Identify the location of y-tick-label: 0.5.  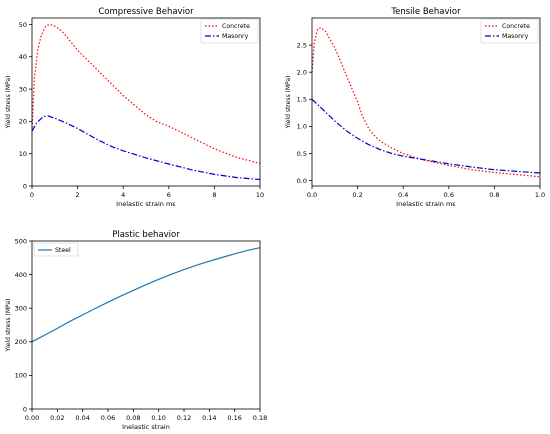
(302, 154).